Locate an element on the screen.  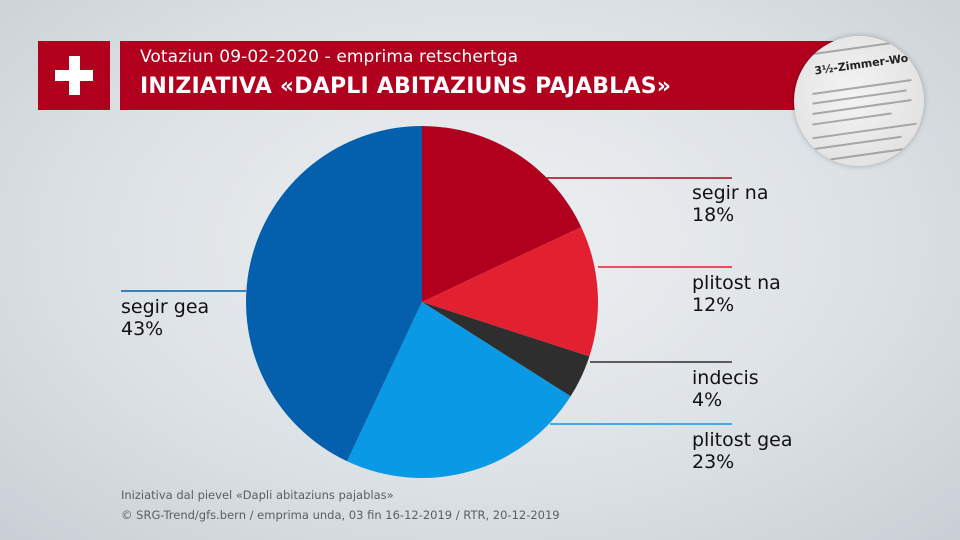
slice-label-plitost-na: plitost na 12% is located at coordinates (736, 294).